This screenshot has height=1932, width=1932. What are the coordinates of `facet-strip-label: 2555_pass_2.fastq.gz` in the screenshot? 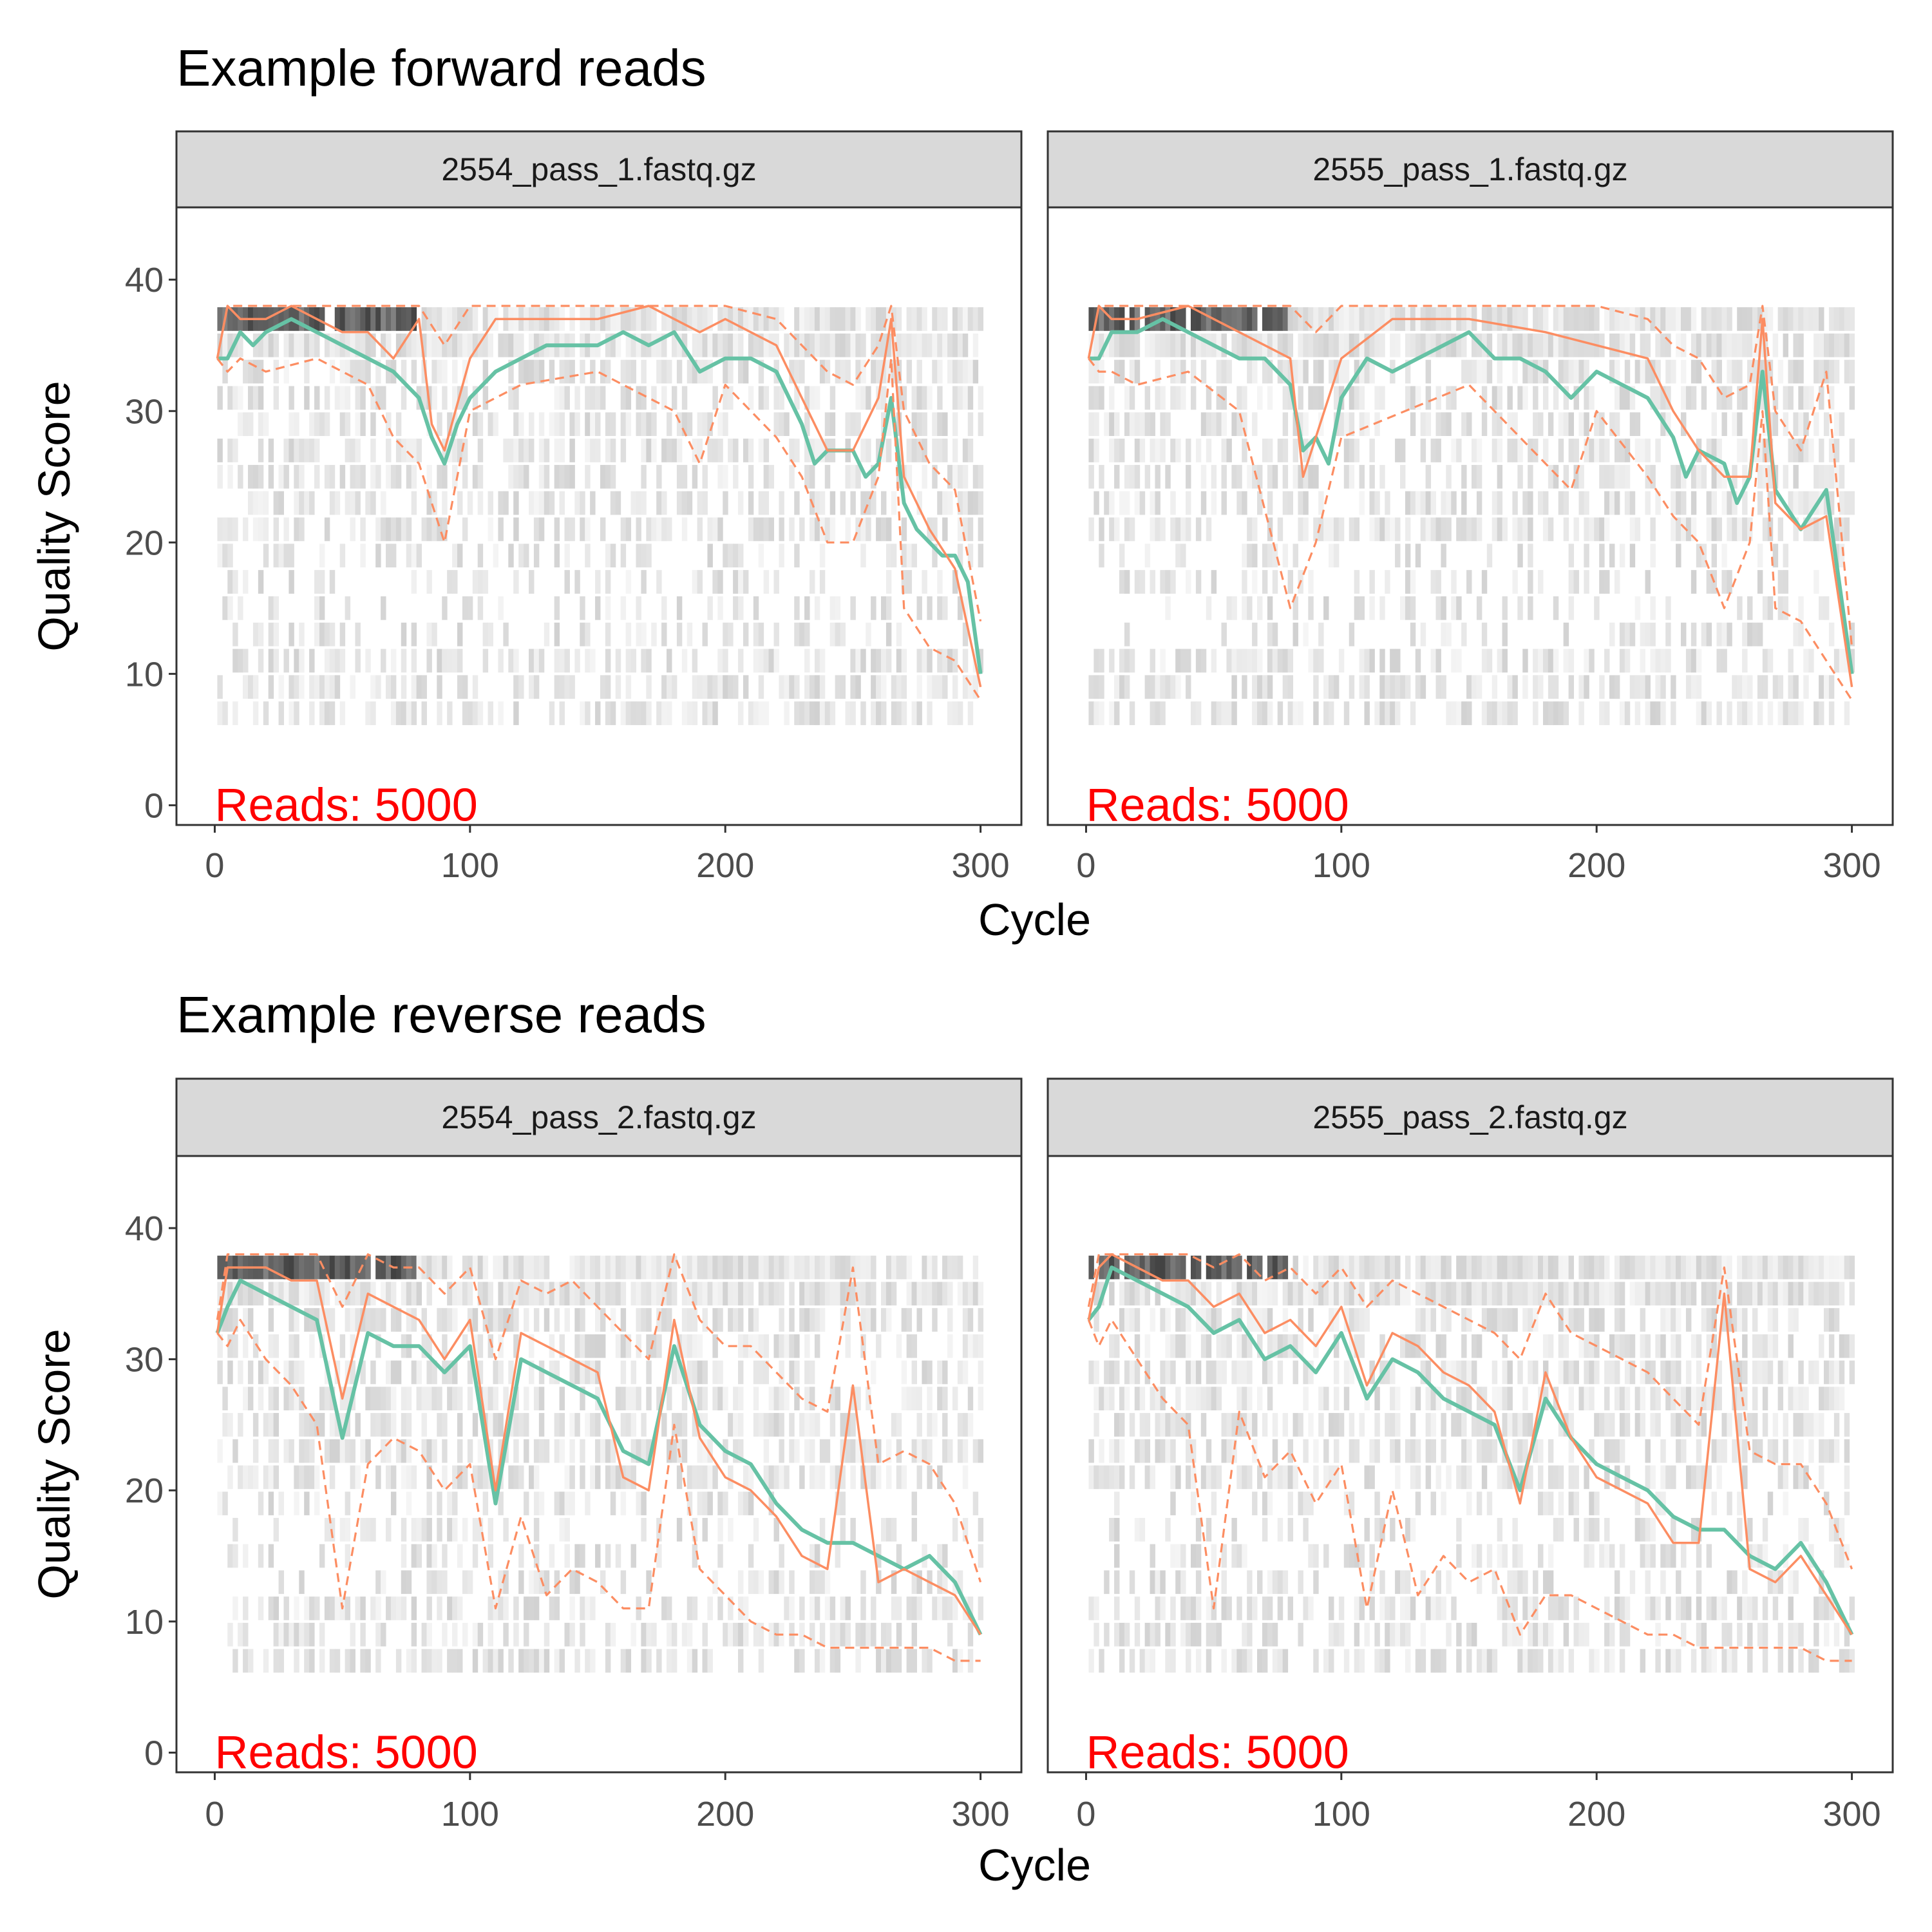 It's located at (1469, 1117).